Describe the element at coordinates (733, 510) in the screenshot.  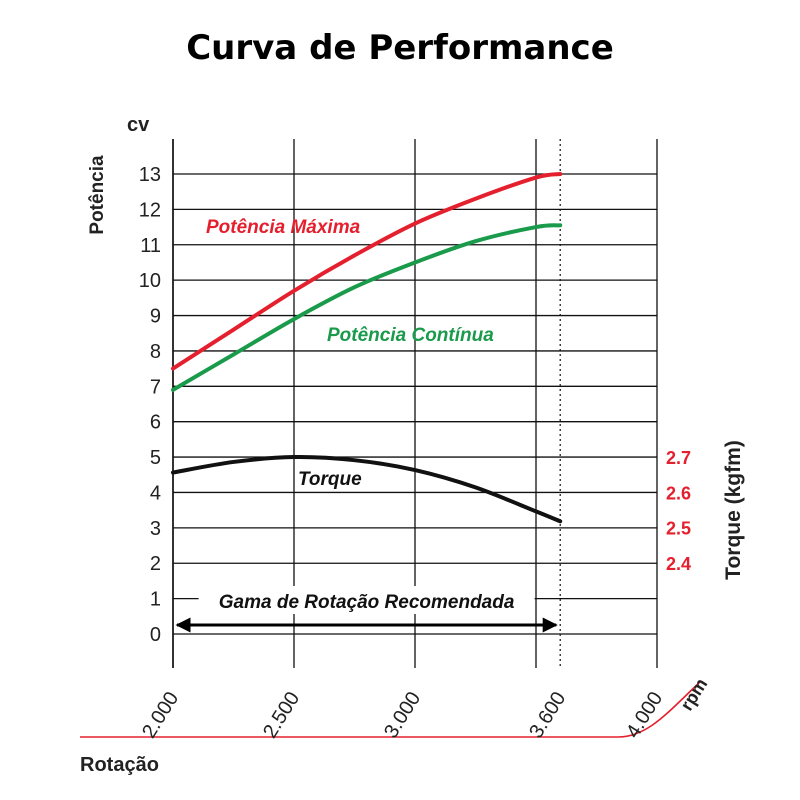
I see `y2-axis-title: Torque (kgfm)` at that location.